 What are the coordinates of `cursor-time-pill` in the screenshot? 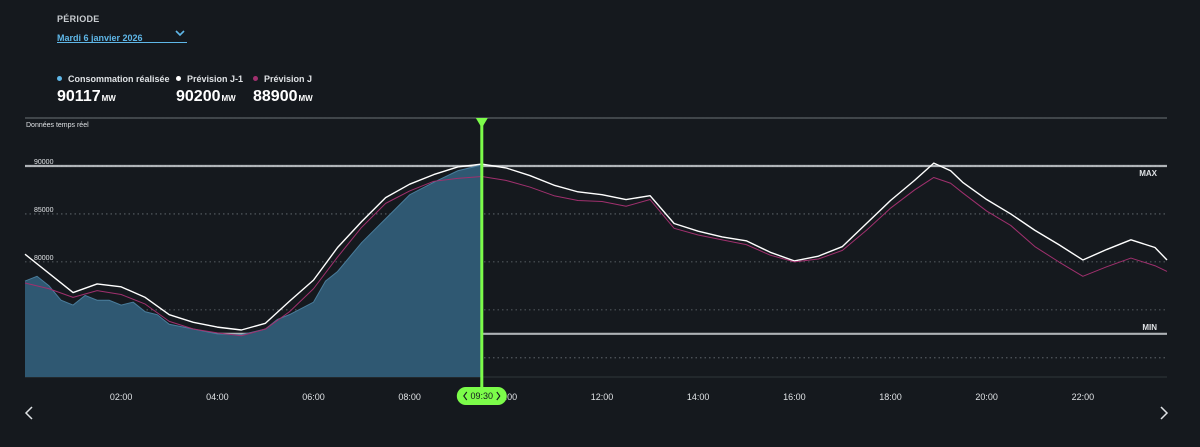 It's located at (481, 396).